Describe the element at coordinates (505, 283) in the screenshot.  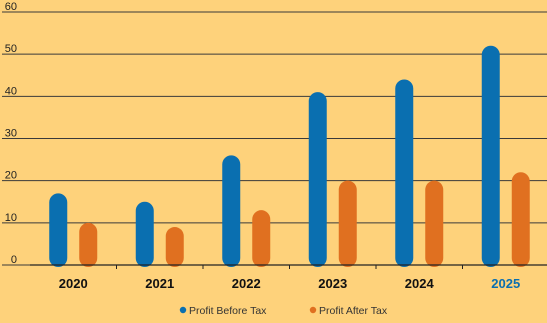
I see `x-tick-label-2025: 2025` at that location.